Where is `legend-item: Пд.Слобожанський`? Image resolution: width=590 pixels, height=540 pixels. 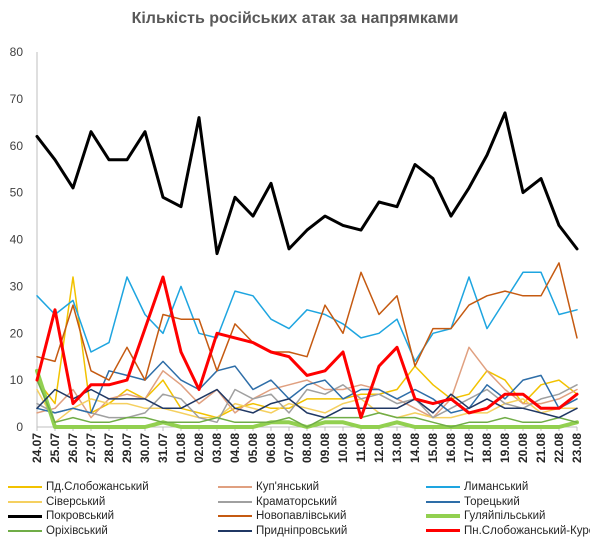
legend-item: Пд.Слобожанський is located at coordinates (78, 487).